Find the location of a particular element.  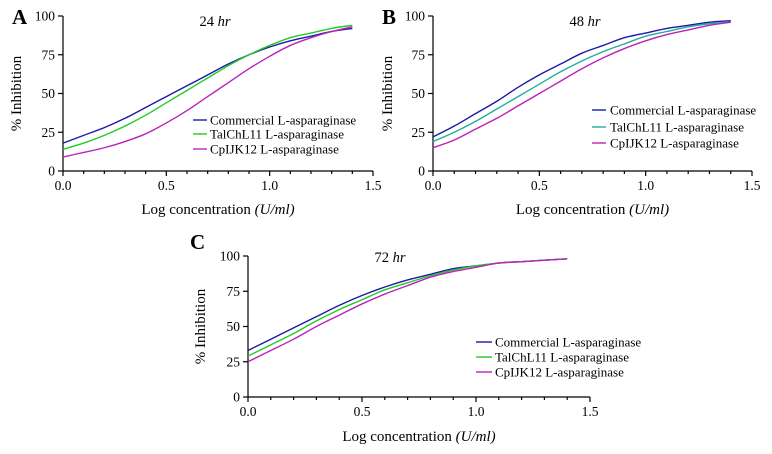

panel-c-legend-label: Commercial L-asparaginase is located at coordinates (568, 342).